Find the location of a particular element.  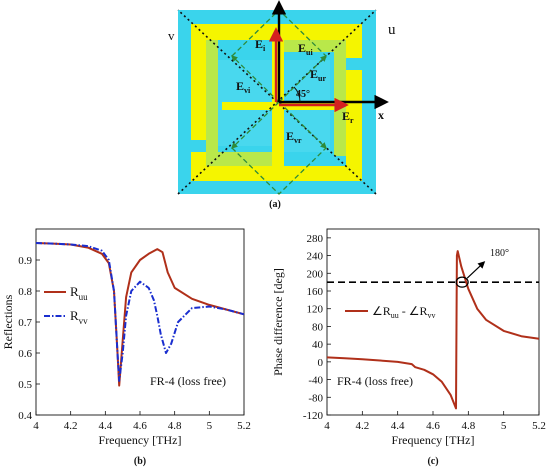

evi-arrow is located at coordinates (255, 79).